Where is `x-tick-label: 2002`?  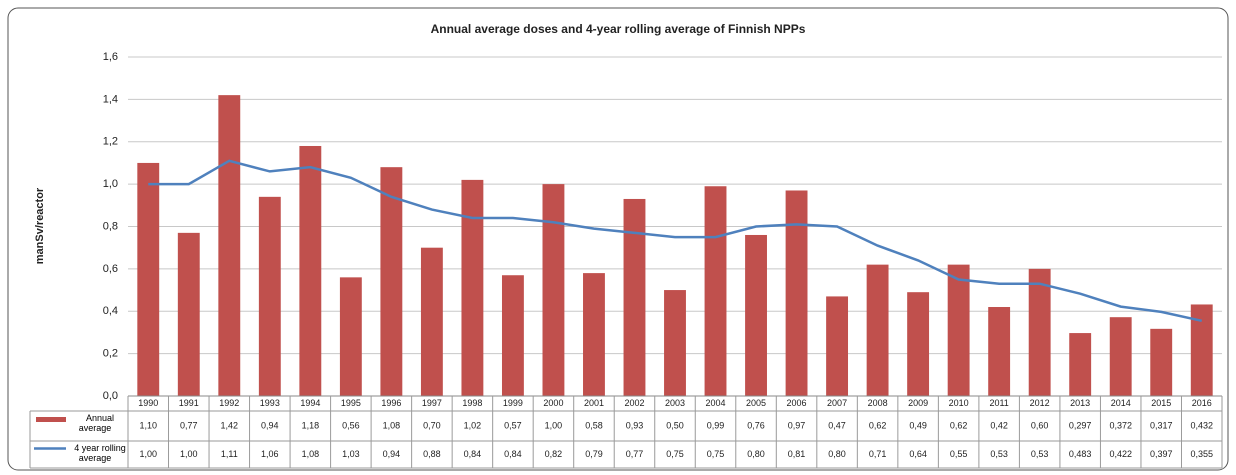 x-tick-label: 2002 is located at coordinates (634, 403).